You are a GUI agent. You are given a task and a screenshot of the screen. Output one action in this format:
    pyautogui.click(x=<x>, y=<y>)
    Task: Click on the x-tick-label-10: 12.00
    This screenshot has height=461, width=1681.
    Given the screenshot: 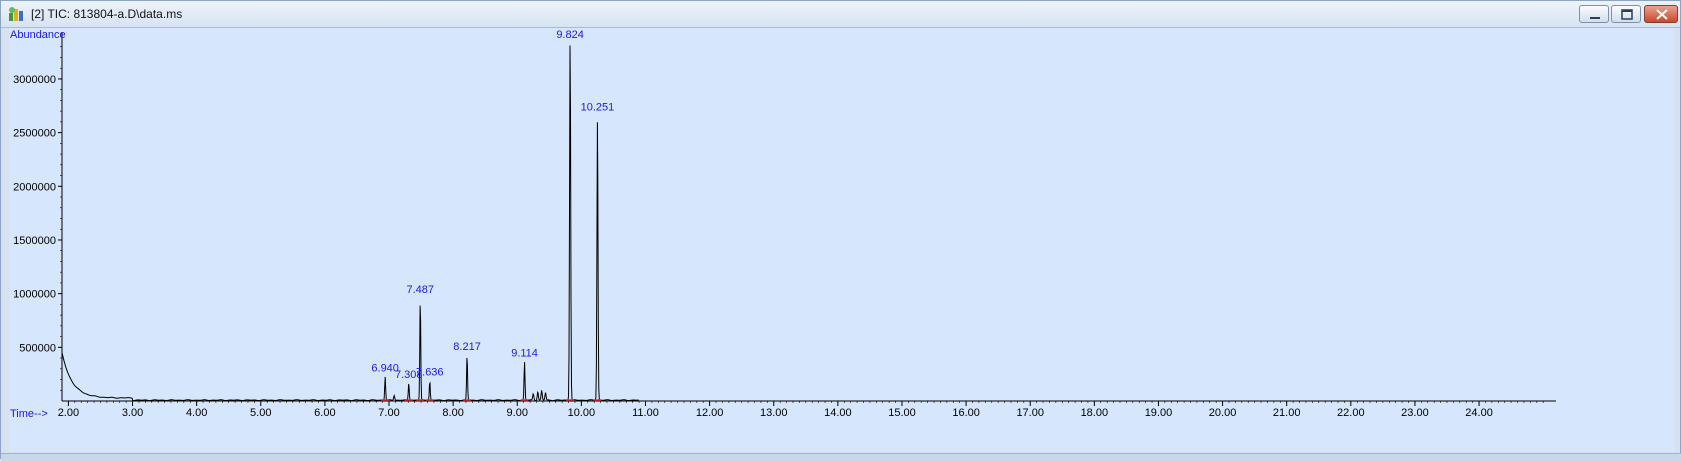 What is the action you would take?
    pyautogui.click(x=710, y=413)
    